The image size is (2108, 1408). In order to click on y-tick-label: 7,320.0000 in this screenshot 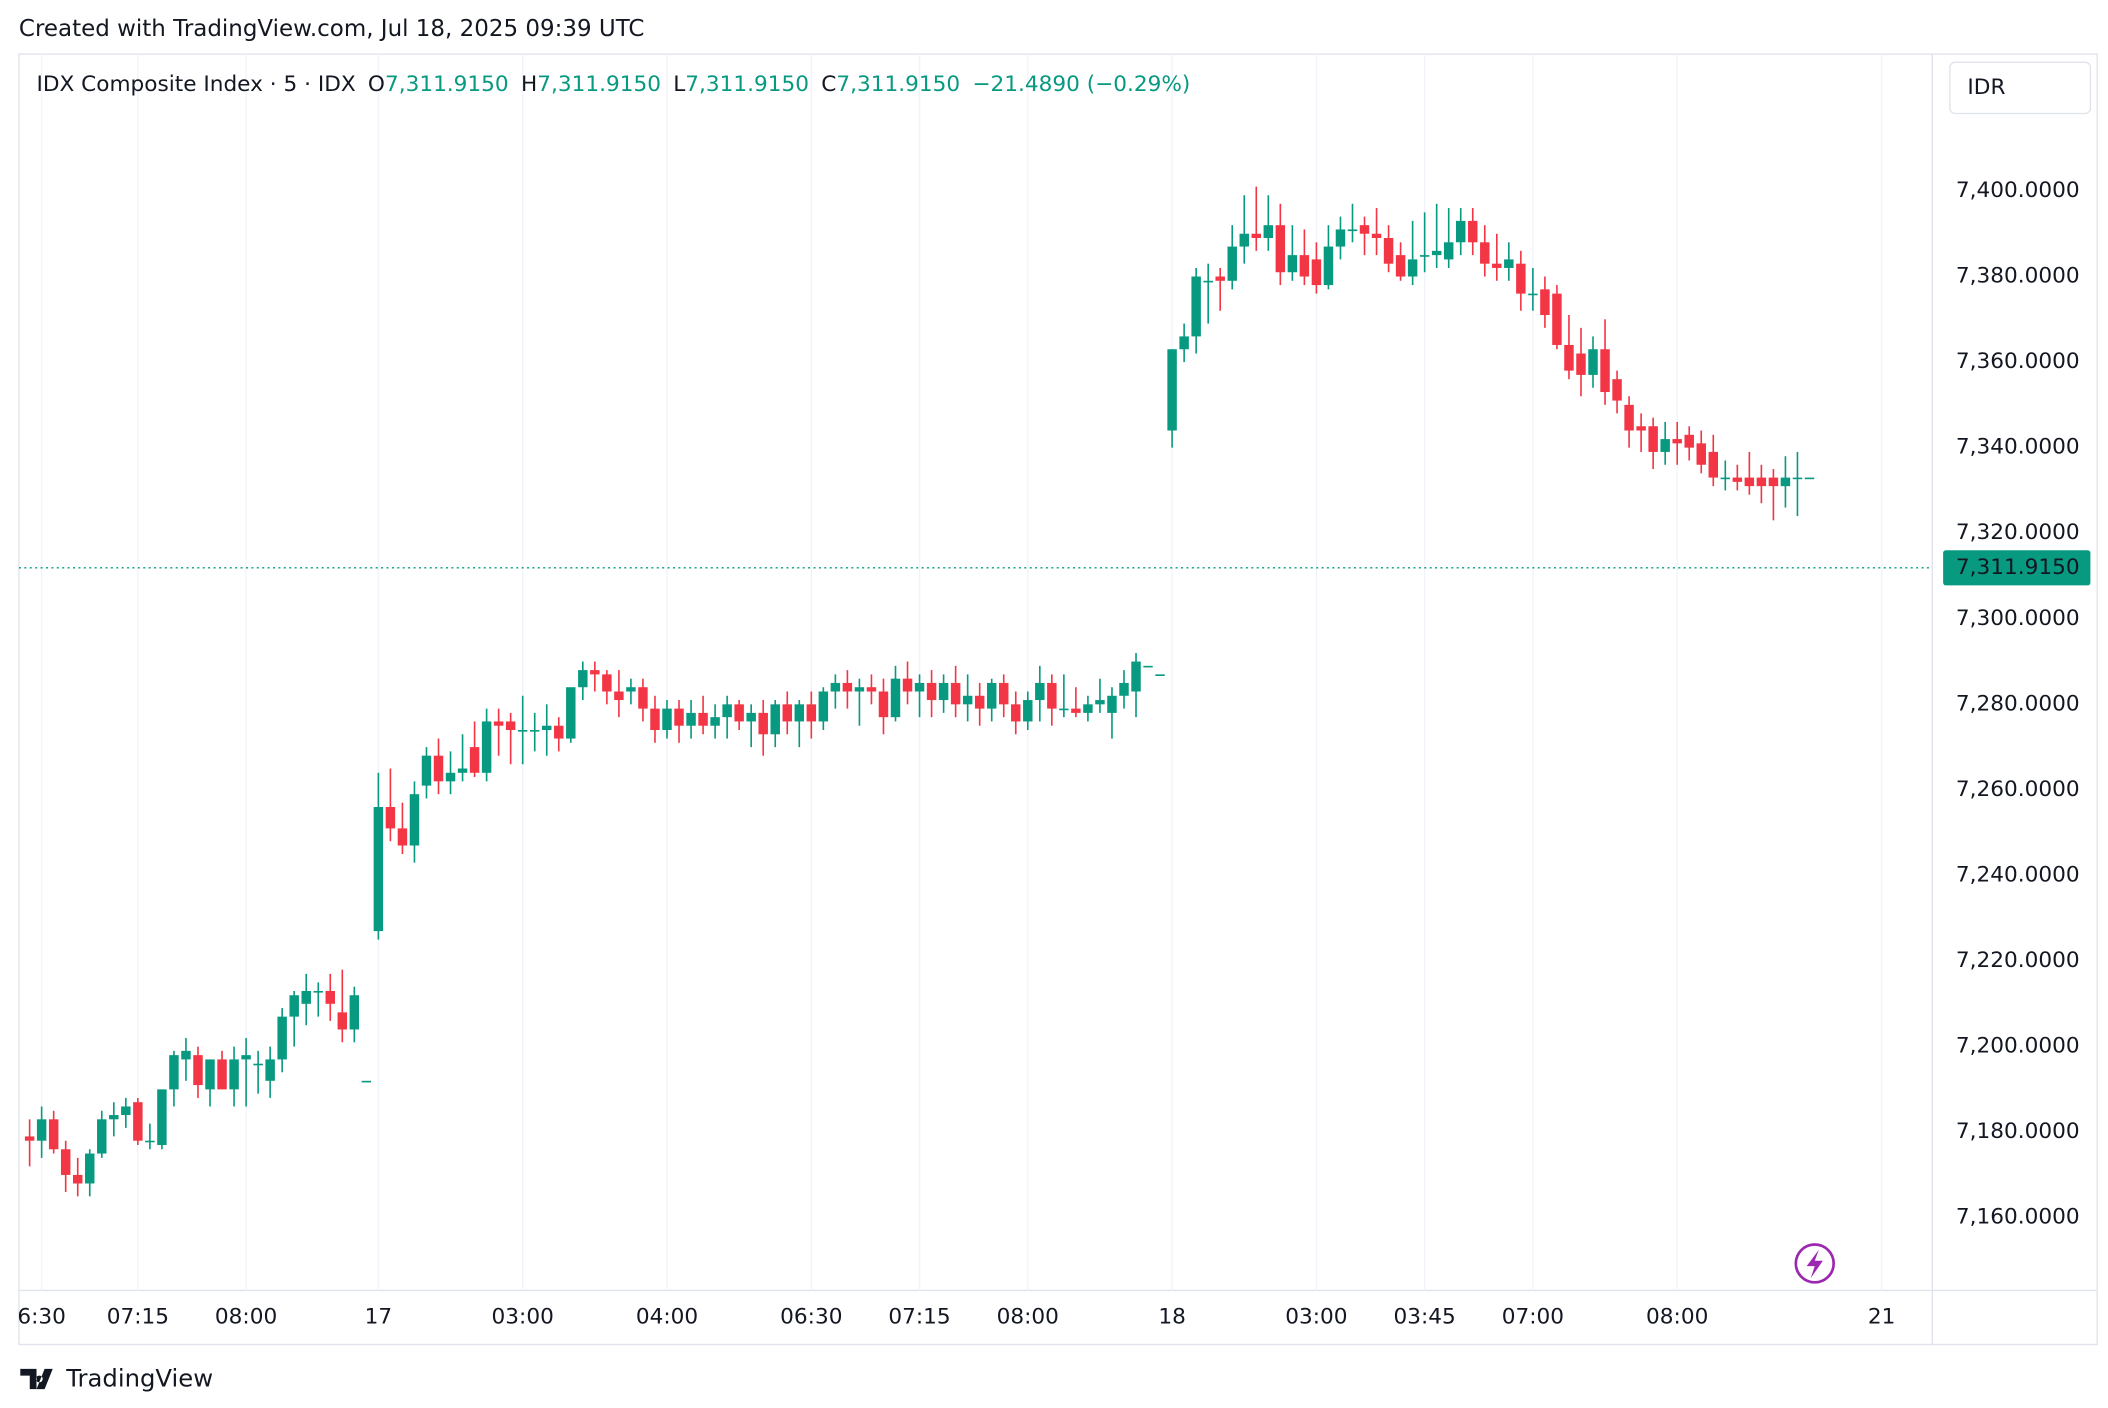, I will do `click(2018, 532)`.